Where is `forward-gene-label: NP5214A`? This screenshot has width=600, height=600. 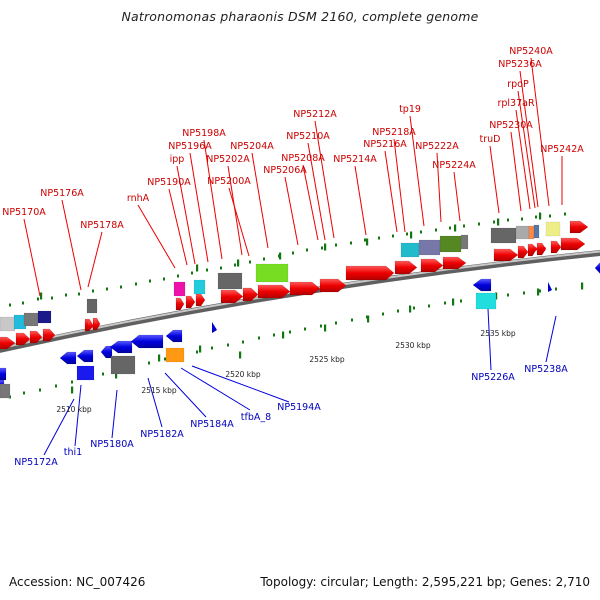 forward-gene-label: NP5214A is located at coordinates (355, 159).